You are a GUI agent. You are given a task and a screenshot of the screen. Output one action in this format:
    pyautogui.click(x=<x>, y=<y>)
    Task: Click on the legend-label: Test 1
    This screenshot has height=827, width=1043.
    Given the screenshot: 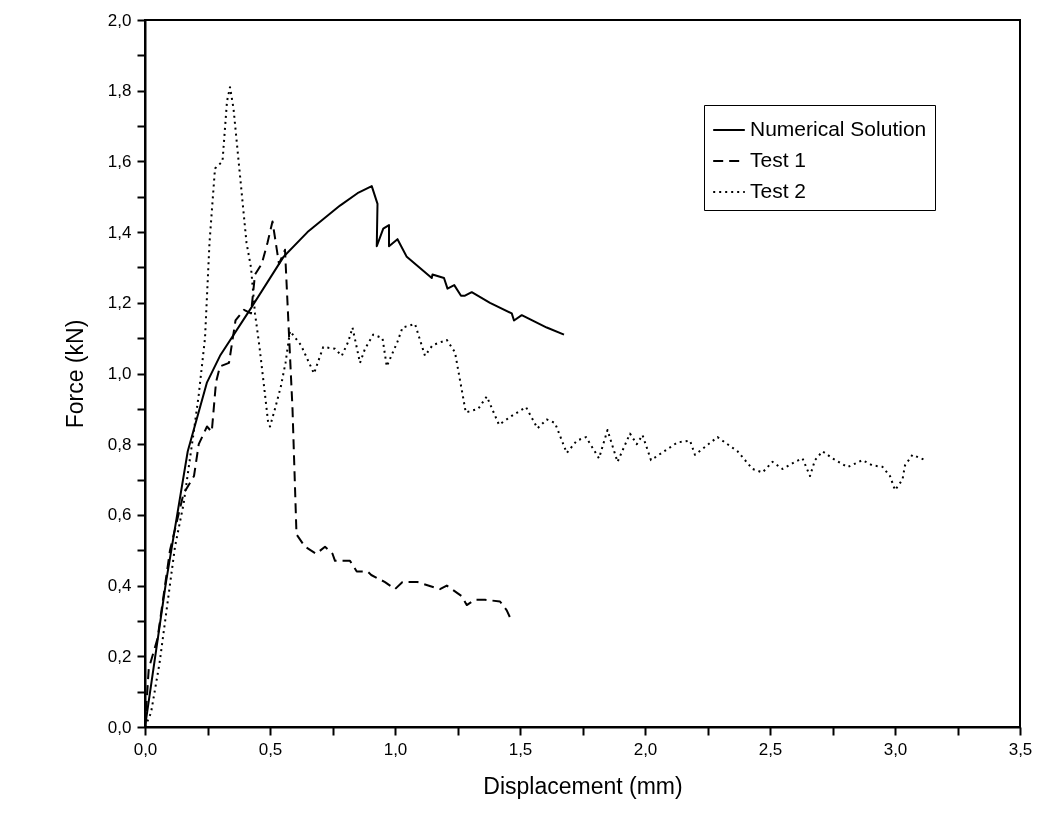 What is the action you would take?
    pyautogui.click(x=778, y=159)
    